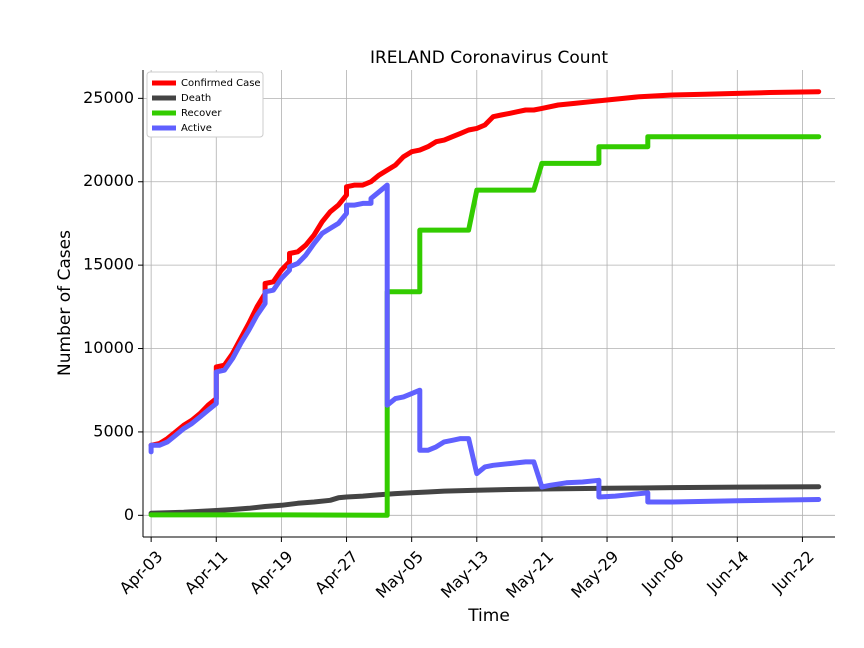 Image resolution: width=864 pixels, height=648 pixels. I want to click on x-tick-label: May-21, so click(529, 574).